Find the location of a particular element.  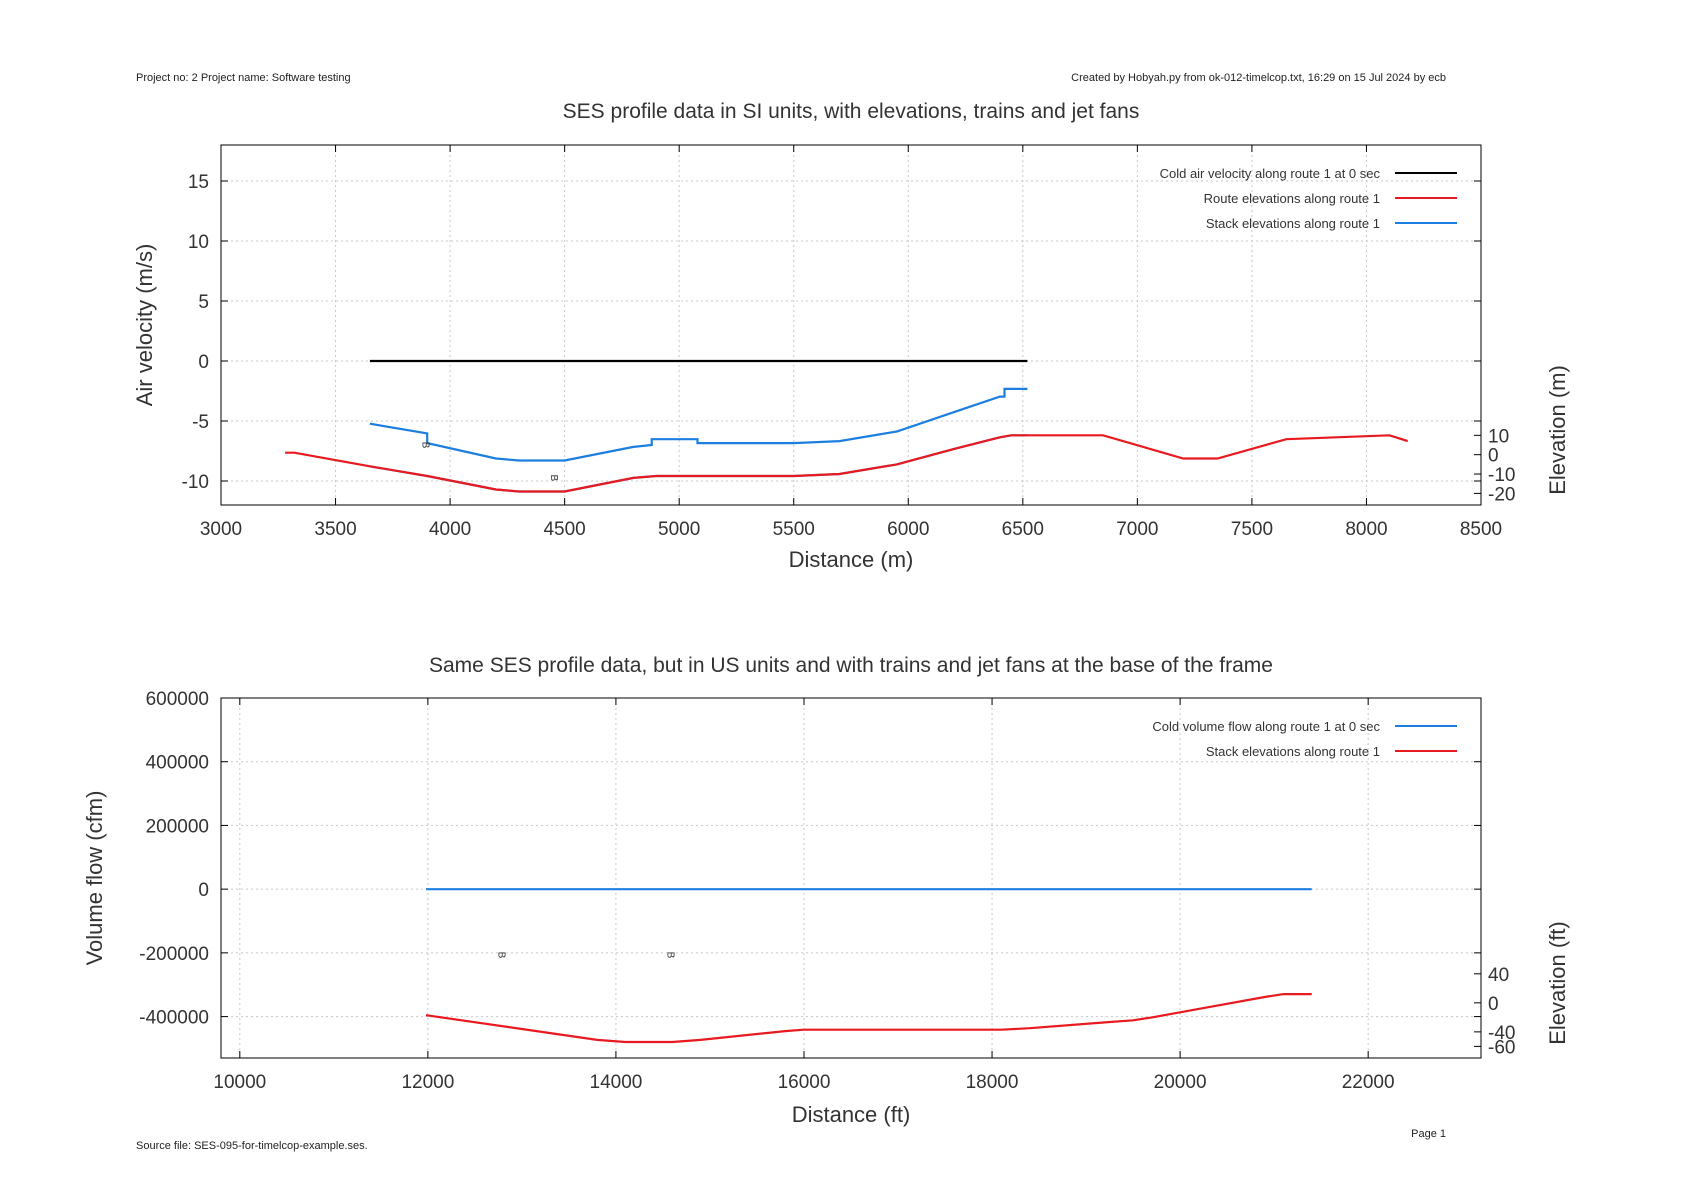

y-axis-label: Air velocity (m/s) is located at coordinates (144, 325).